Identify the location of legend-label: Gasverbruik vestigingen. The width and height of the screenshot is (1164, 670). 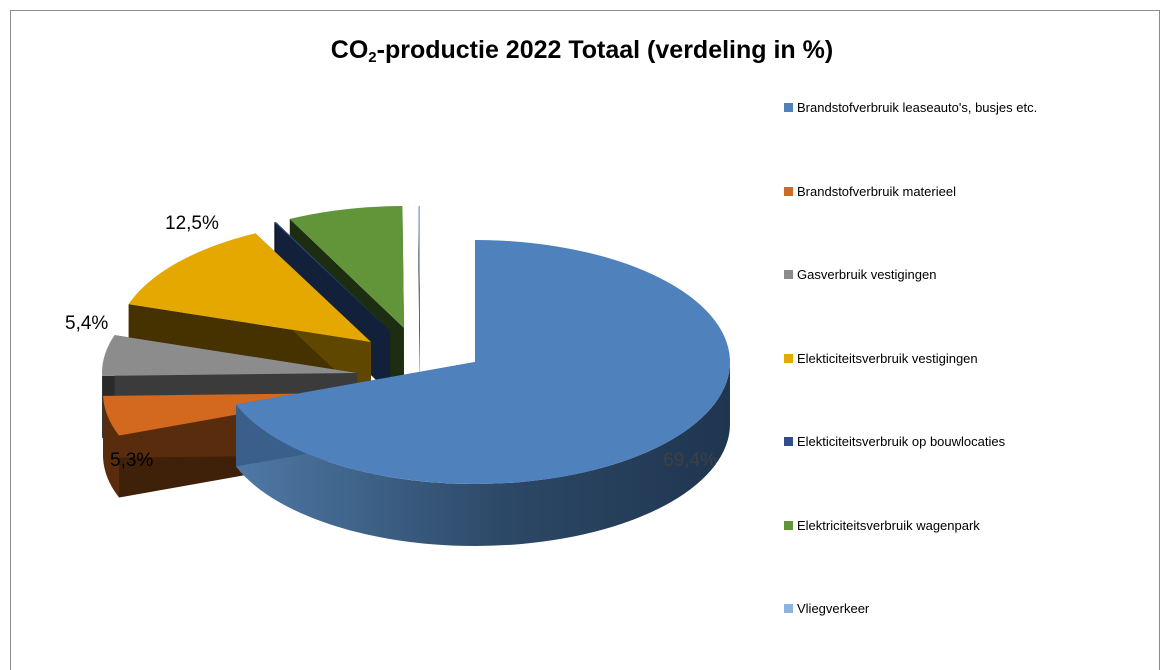
(866, 274).